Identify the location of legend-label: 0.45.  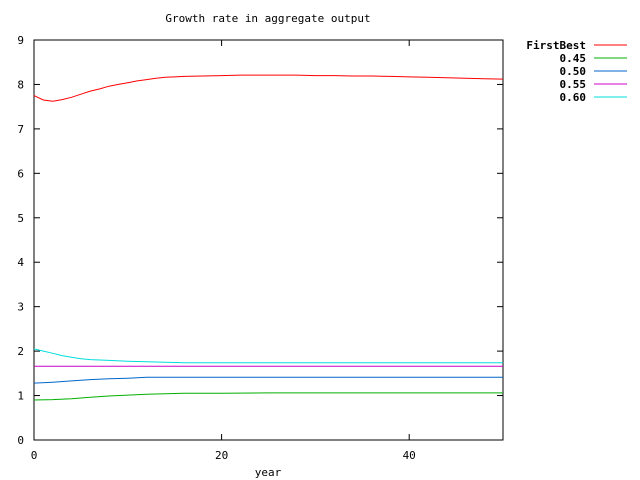
(573, 58).